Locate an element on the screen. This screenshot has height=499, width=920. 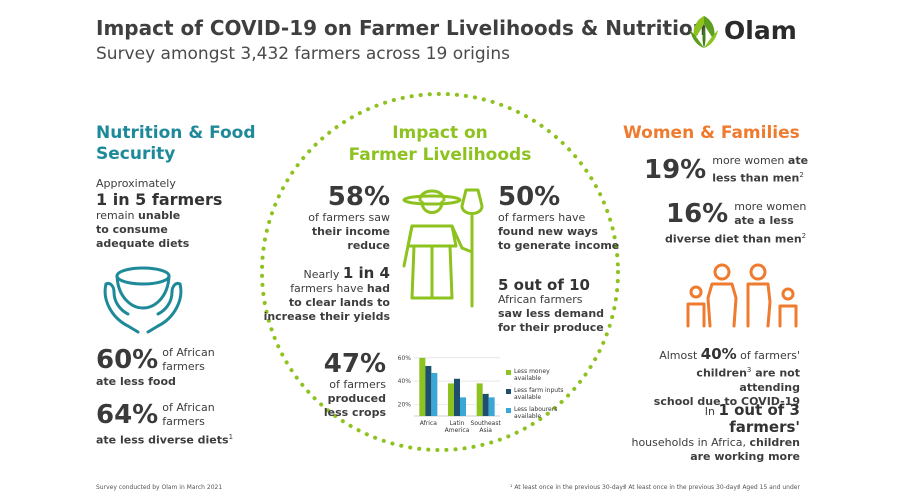
c1-b: of farmers' is located at coordinates (768, 355).